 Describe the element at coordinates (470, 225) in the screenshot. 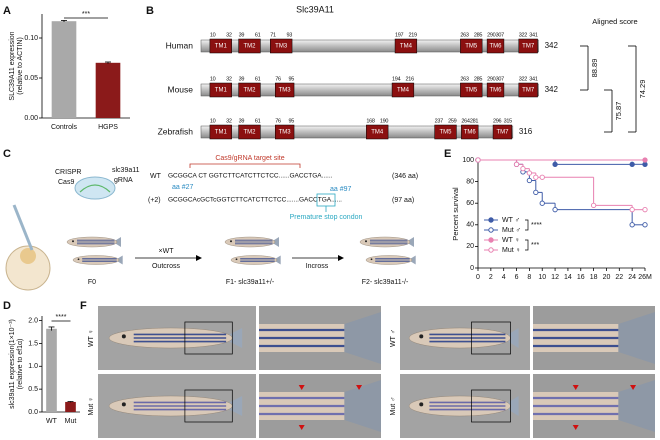

I see `y-tick-label: 40` at that location.